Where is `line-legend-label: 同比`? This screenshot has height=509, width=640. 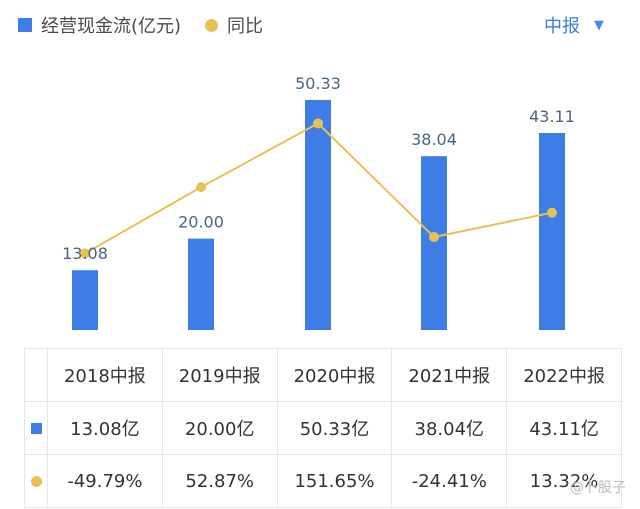
line-legend-label: 同比 is located at coordinates (245, 26).